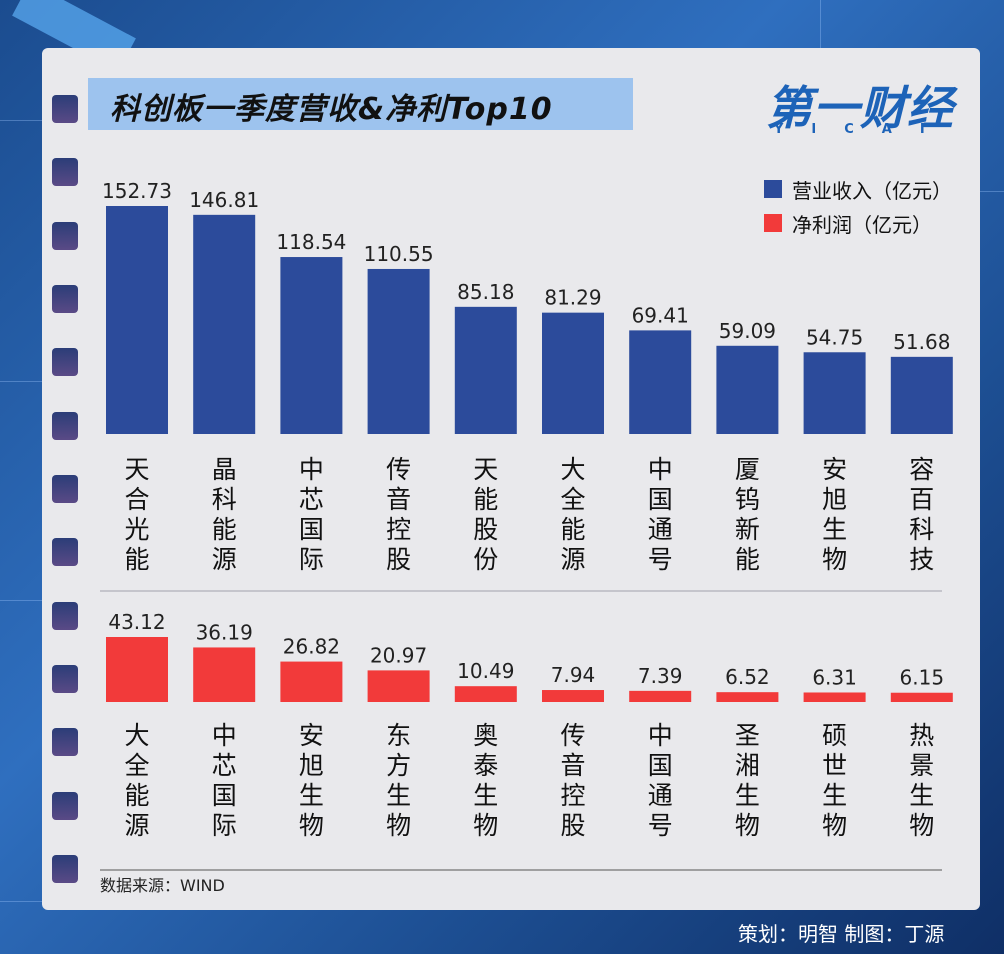 This screenshot has height=954, width=1004. What do you see at coordinates (311, 499) in the screenshot?
I see `revenue-category-label: 芯` at bounding box center [311, 499].